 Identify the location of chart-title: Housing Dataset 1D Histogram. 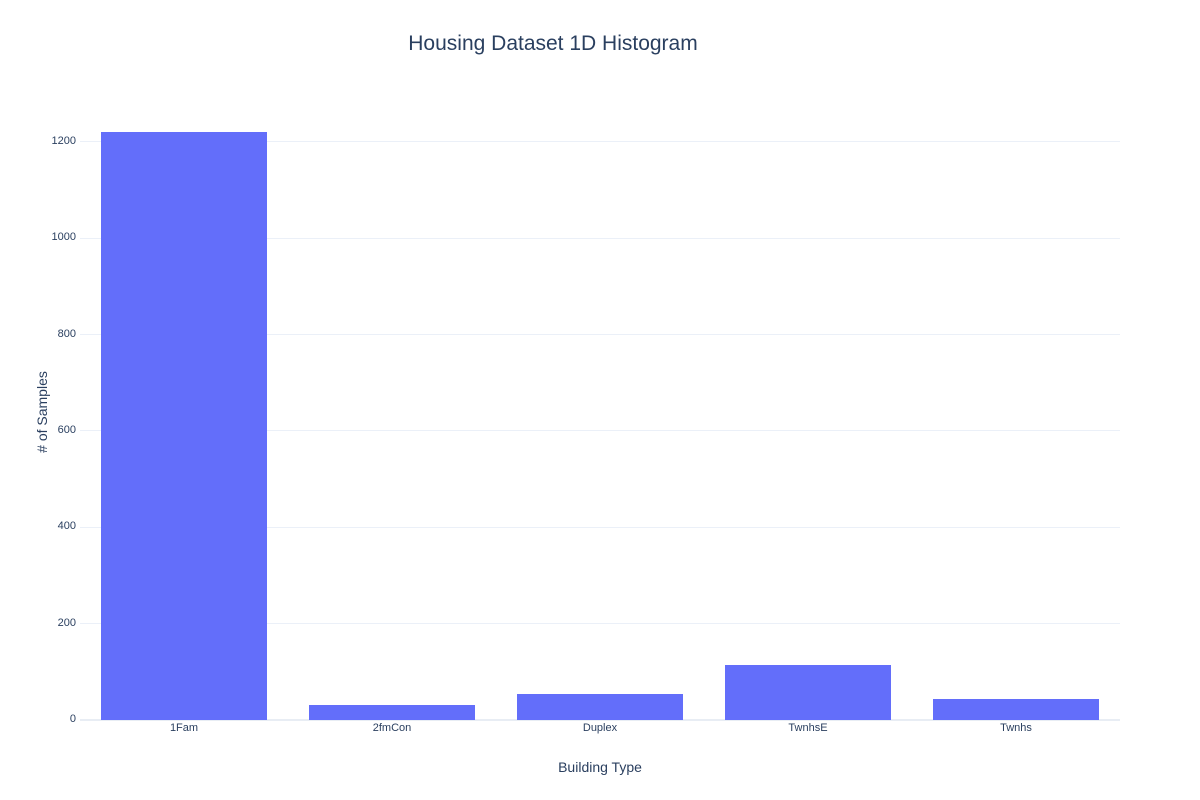
(553, 43).